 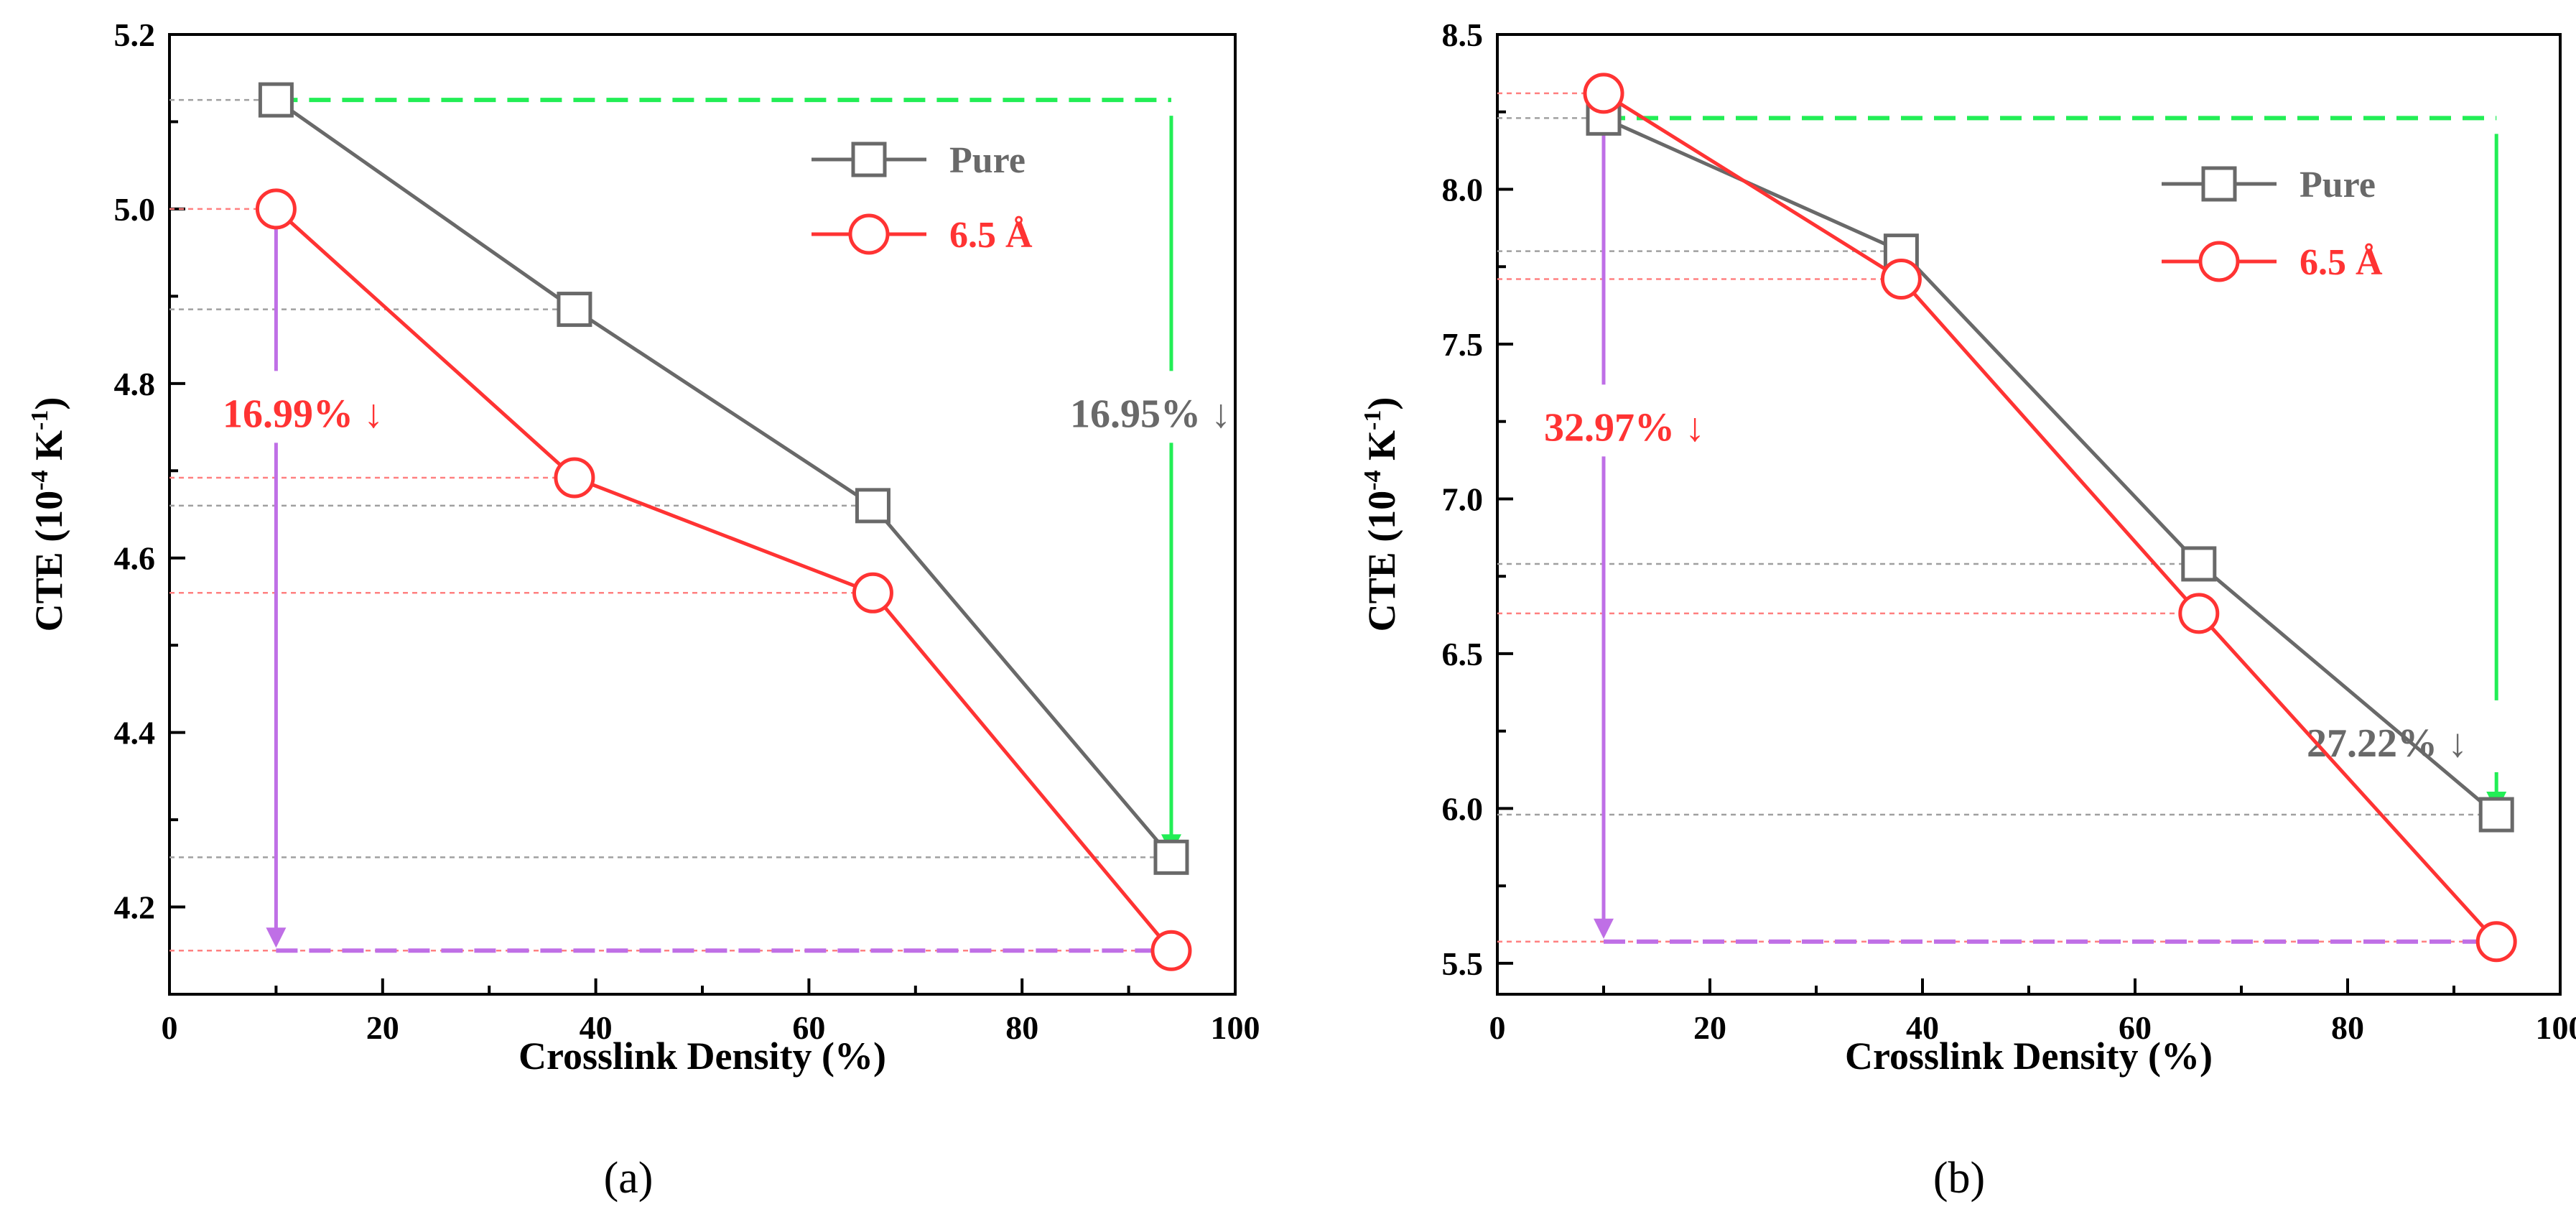 What do you see at coordinates (629, 1178) in the screenshot?
I see `panel-caption: (a)` at bounding box center [629, 1178].